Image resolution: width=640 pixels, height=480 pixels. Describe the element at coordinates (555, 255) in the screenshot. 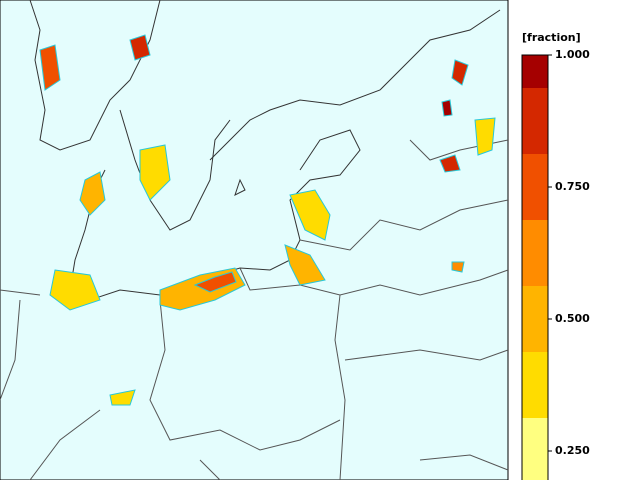

I see `colorbar: [fraction] 0.250 0.500 0.750 1.000` at that location.